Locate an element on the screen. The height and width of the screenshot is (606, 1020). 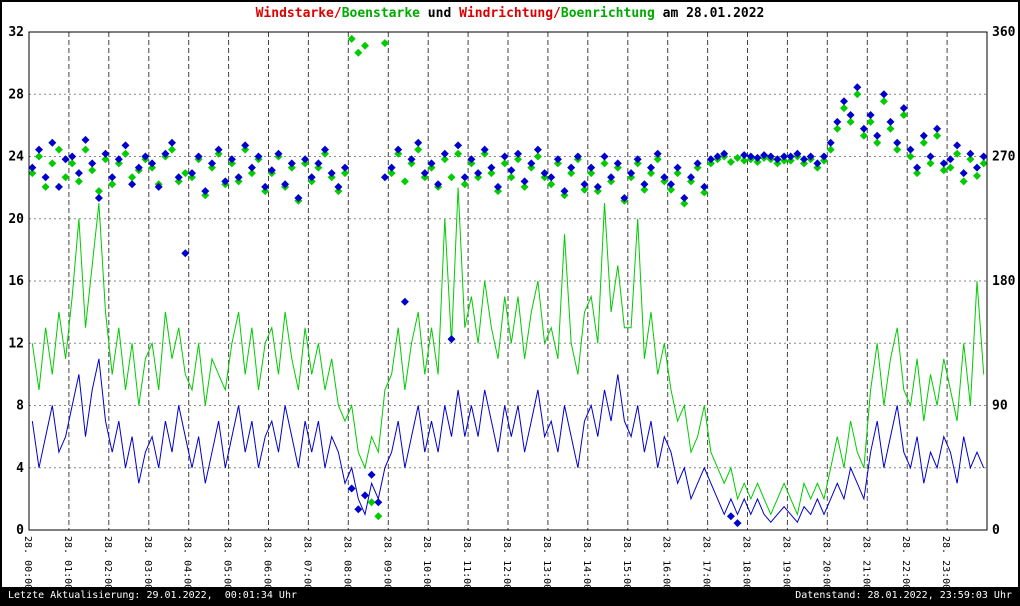
svg-text: 28. 18:00 is located at coordinates (746, 563).